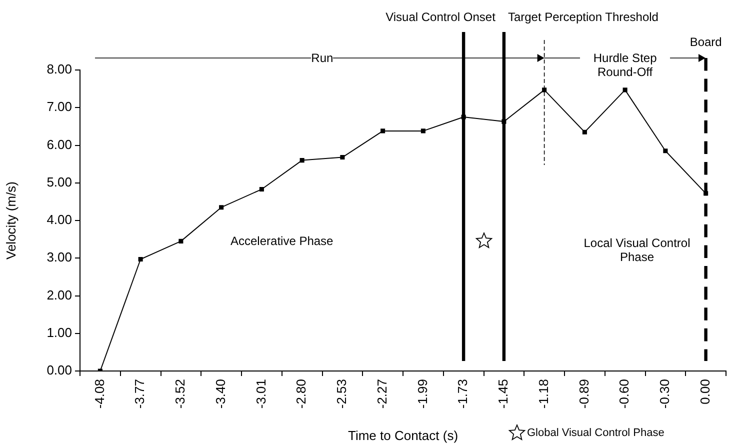 Image resolution: width=731 pixels, height=444 pixels. I want to click on x-tick-label: -3.40, so click(220, 394).